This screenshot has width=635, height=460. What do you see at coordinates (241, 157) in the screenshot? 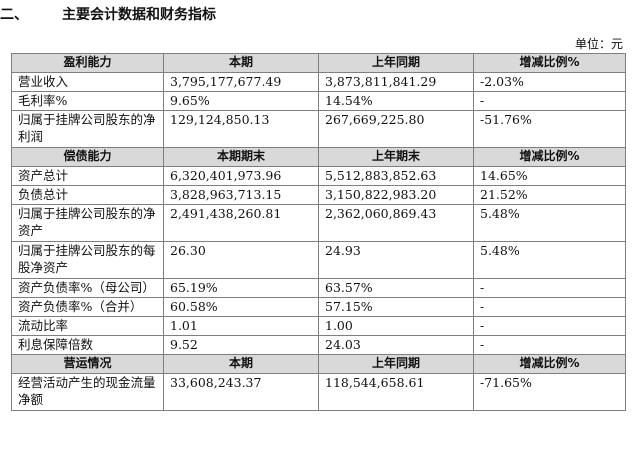
I see `column-header-current: 本期期末` at bounding box center [241, 157].